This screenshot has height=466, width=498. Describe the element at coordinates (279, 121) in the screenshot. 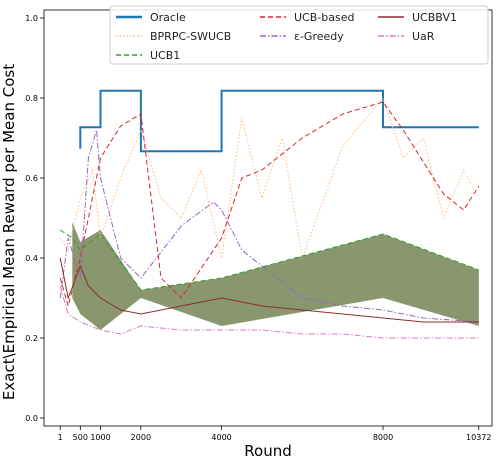

I see `series-line-oracle` at that location.